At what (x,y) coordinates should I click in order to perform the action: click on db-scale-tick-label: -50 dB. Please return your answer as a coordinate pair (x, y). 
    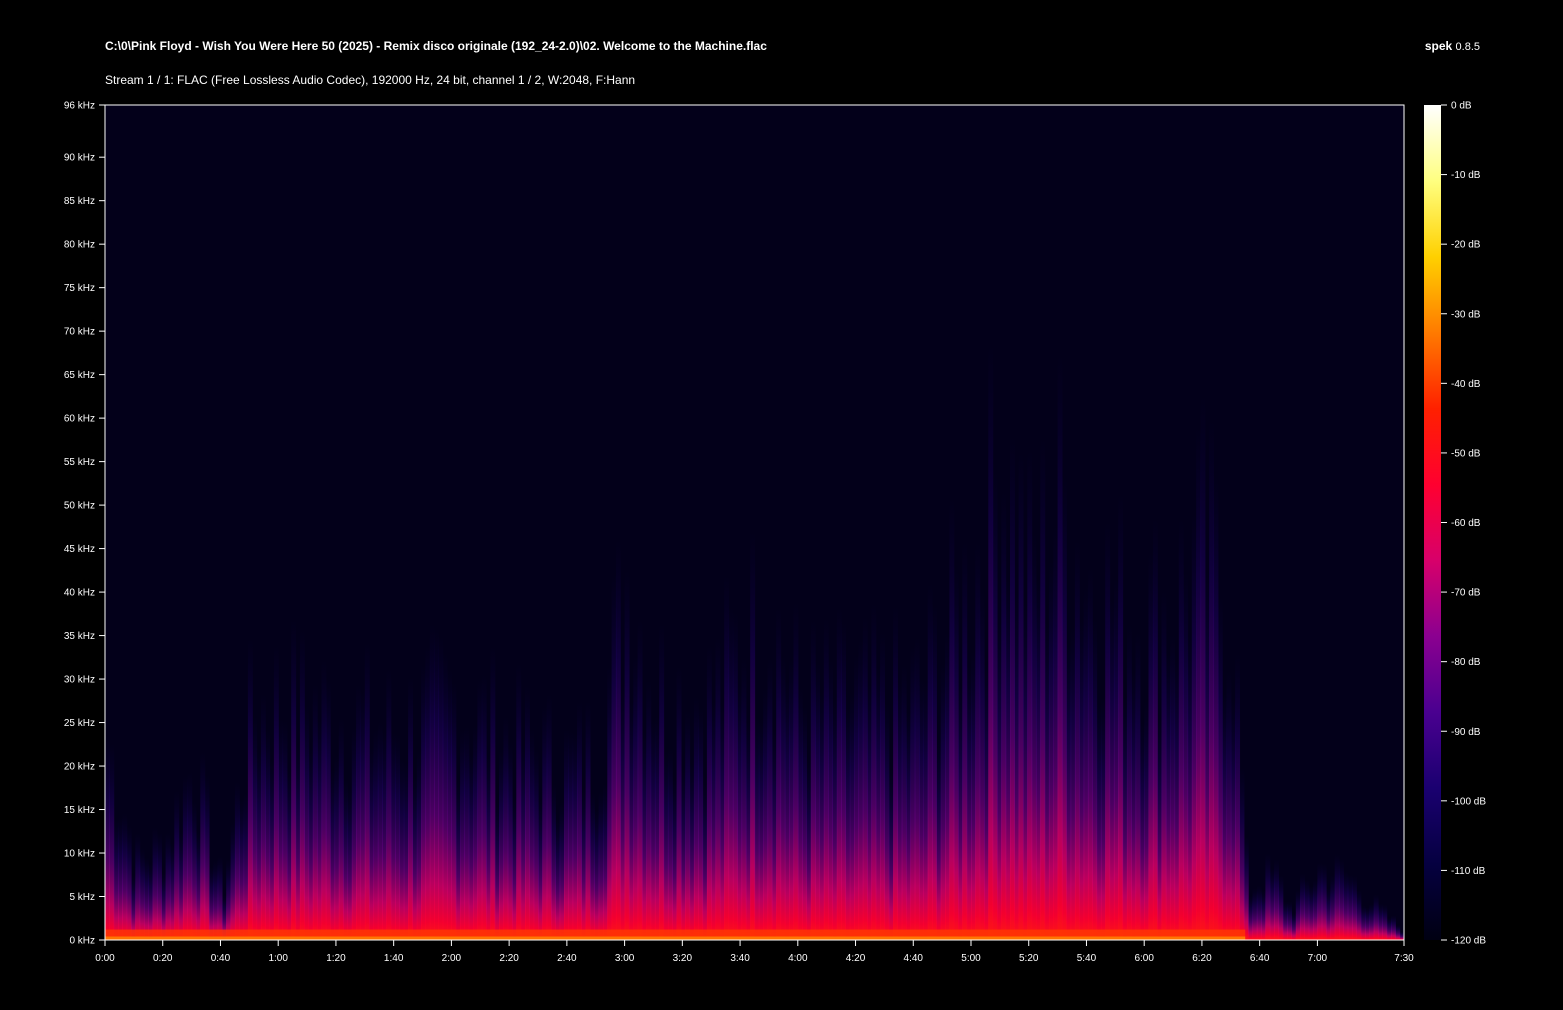
    Looking at the image, I should click on (1466, 453).